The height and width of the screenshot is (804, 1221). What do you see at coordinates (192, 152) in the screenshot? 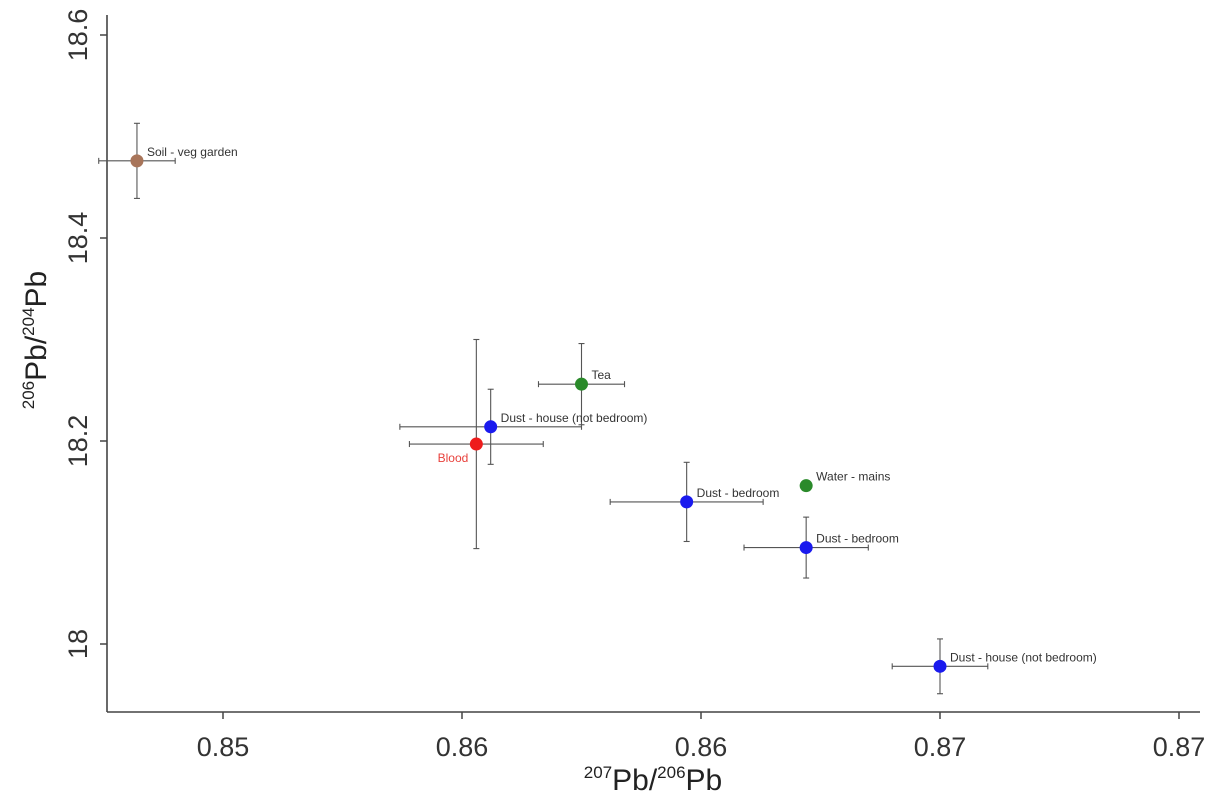
I see `point-label: Soil - veg garden` at bounding box center [192, 152].